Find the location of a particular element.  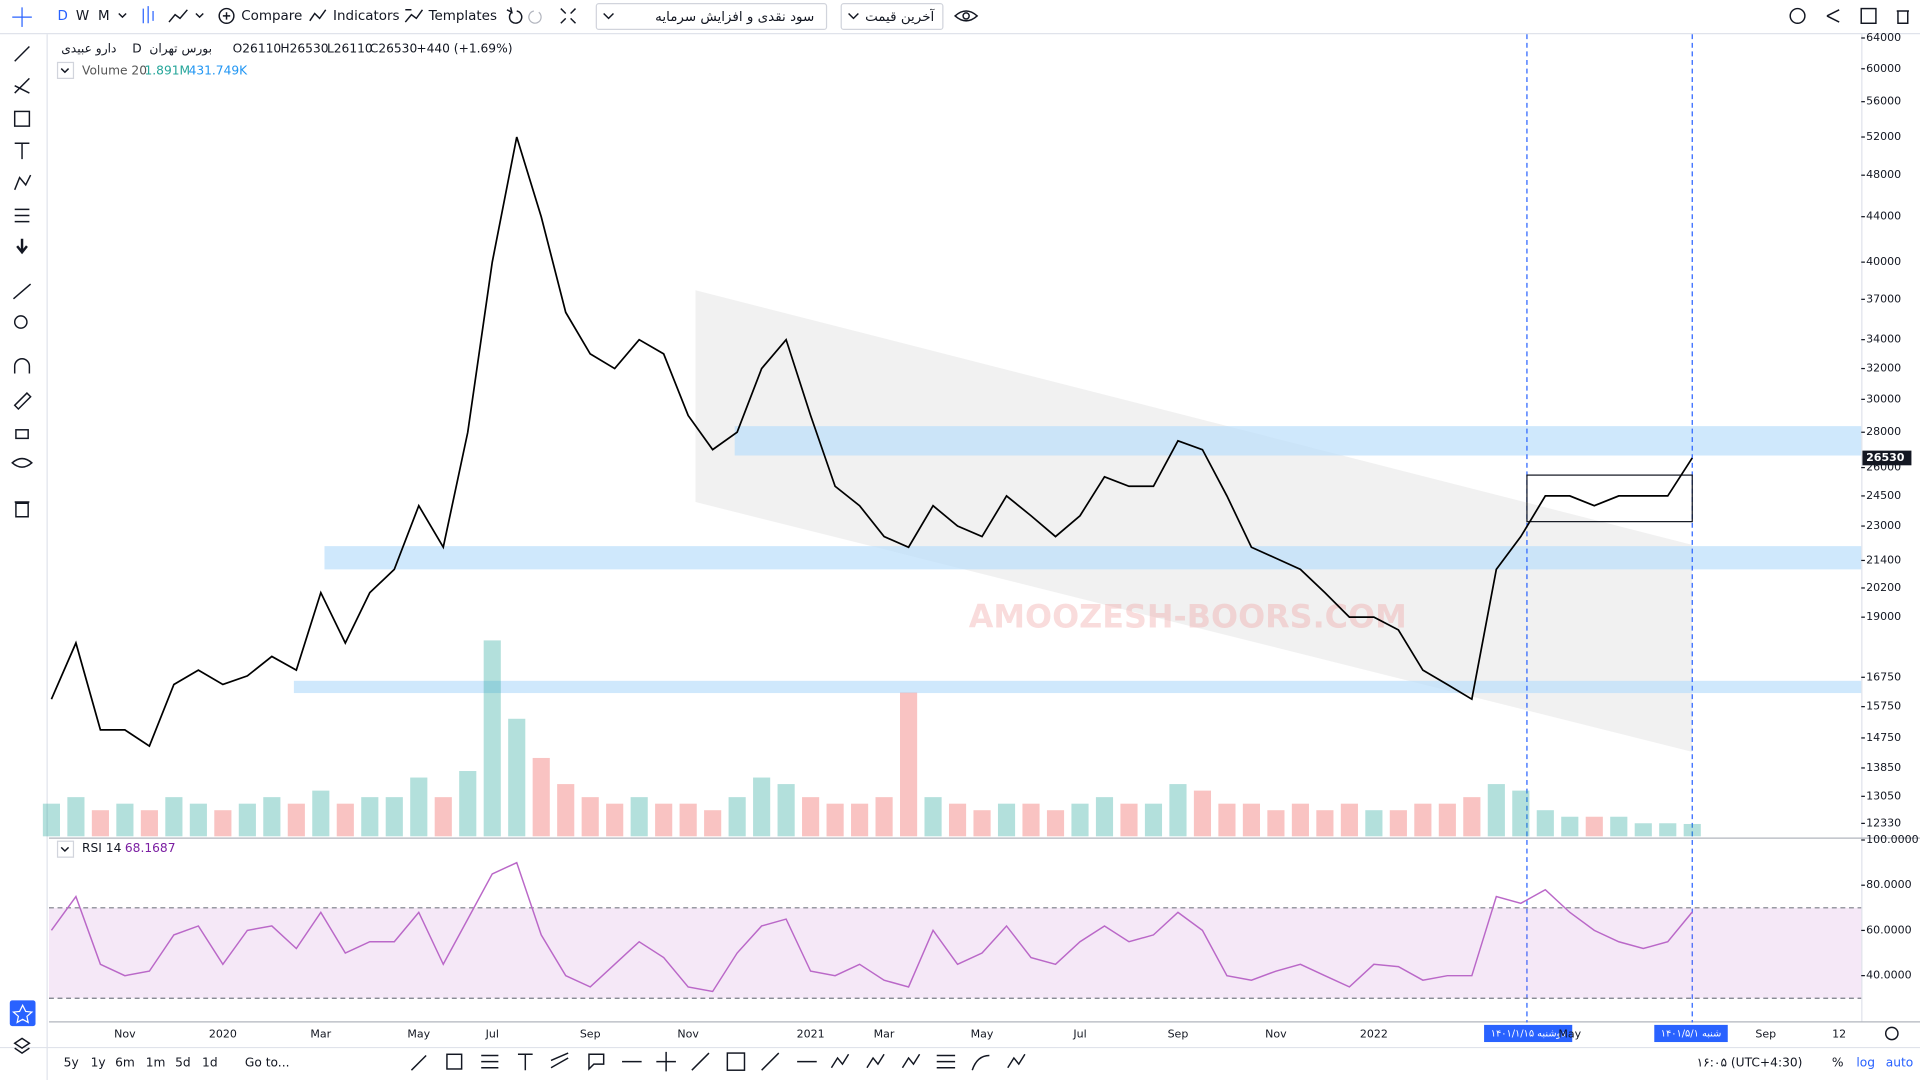

trash-icon is located at coordinates (1902, 17).